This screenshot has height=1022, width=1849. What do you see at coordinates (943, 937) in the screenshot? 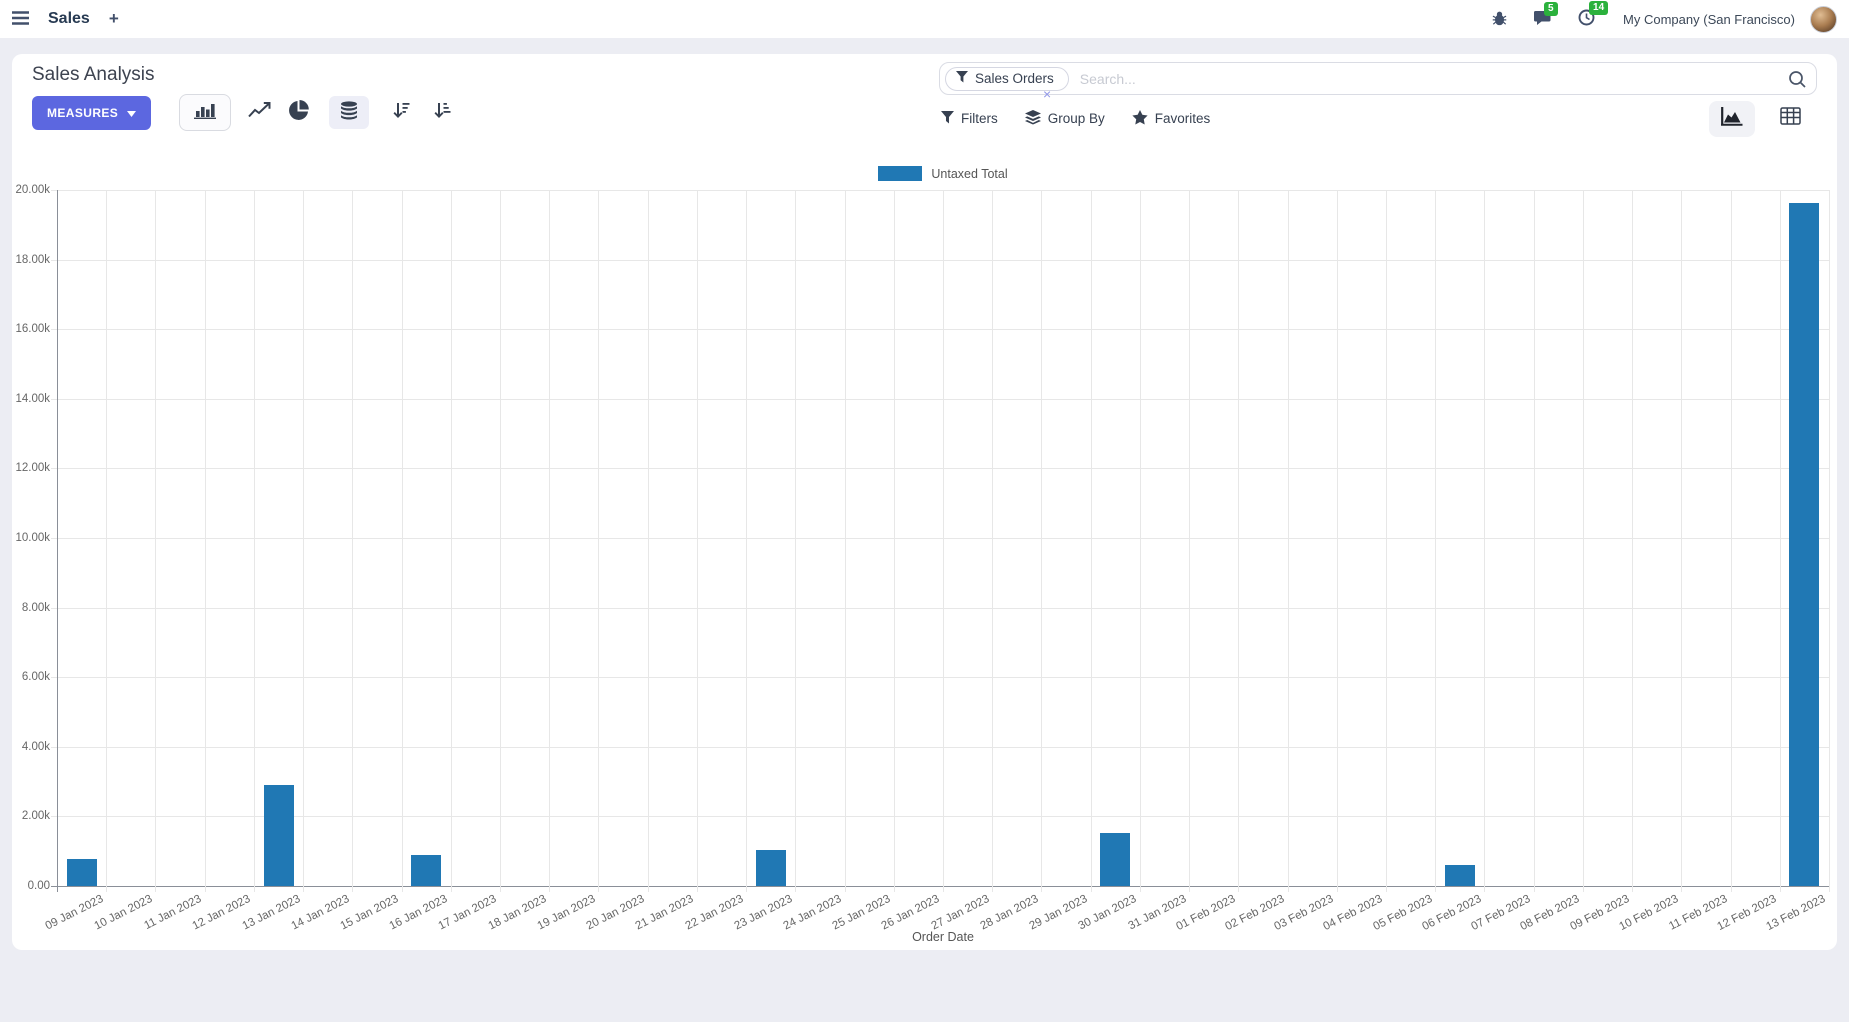
I see `x-axis-title: Order Date` at bounding box center [943, 937].